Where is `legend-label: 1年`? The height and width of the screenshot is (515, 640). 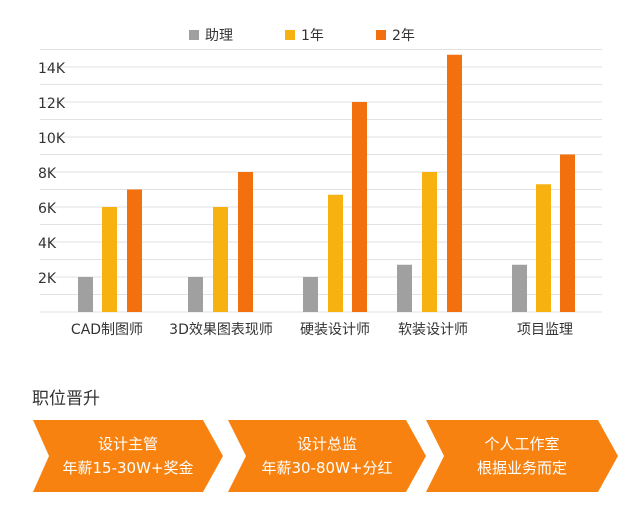
legend-label: 1年 is located at coordinates (312, 36).